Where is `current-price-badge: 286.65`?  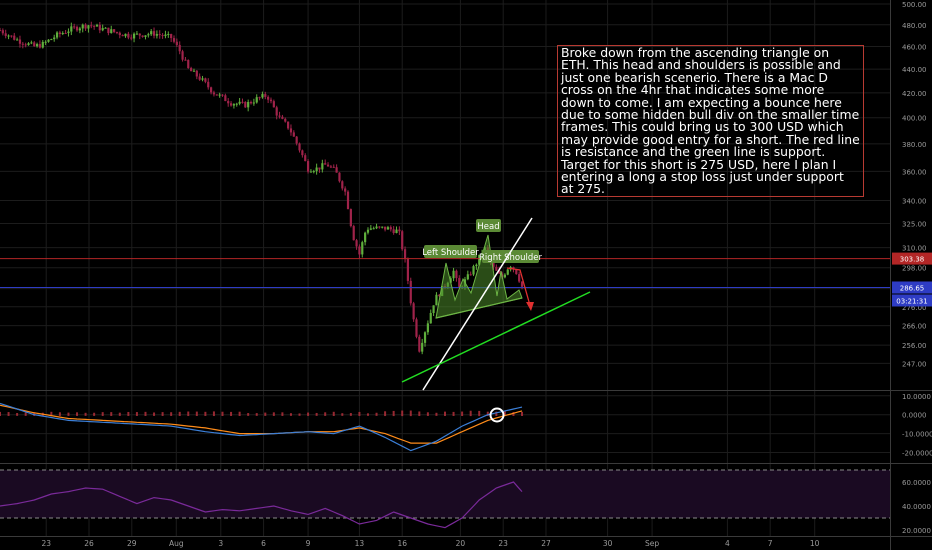
current-price-badge: 286.65 is located at coordinates (912, 288).